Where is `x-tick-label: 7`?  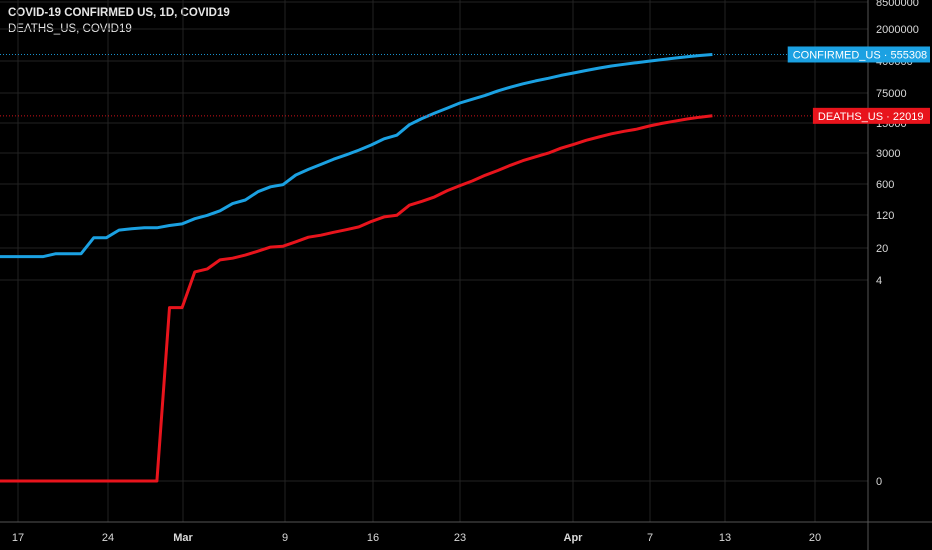
x-tick-label: 7 is located at coordinates (650, 538).